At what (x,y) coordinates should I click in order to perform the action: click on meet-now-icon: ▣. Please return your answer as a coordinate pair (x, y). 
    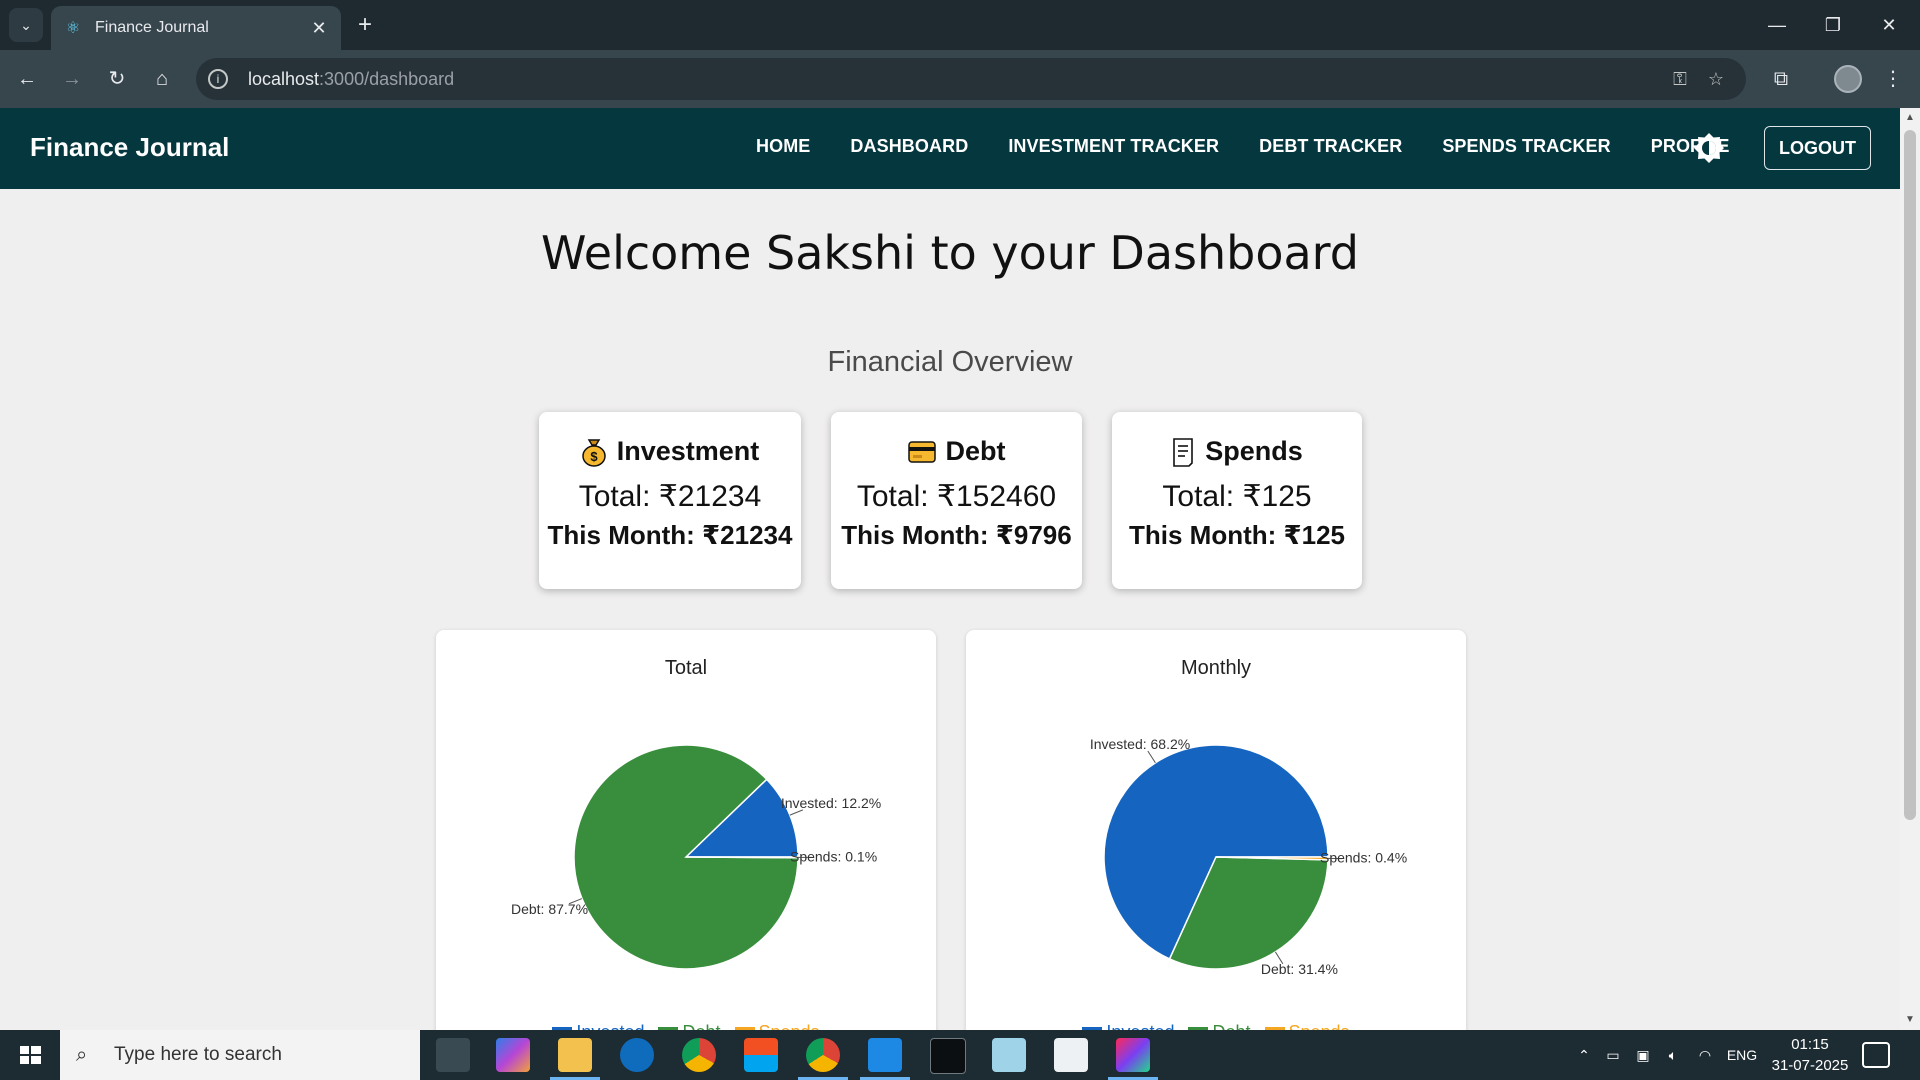
    Looking at the image, I should click on (1643, 1054).